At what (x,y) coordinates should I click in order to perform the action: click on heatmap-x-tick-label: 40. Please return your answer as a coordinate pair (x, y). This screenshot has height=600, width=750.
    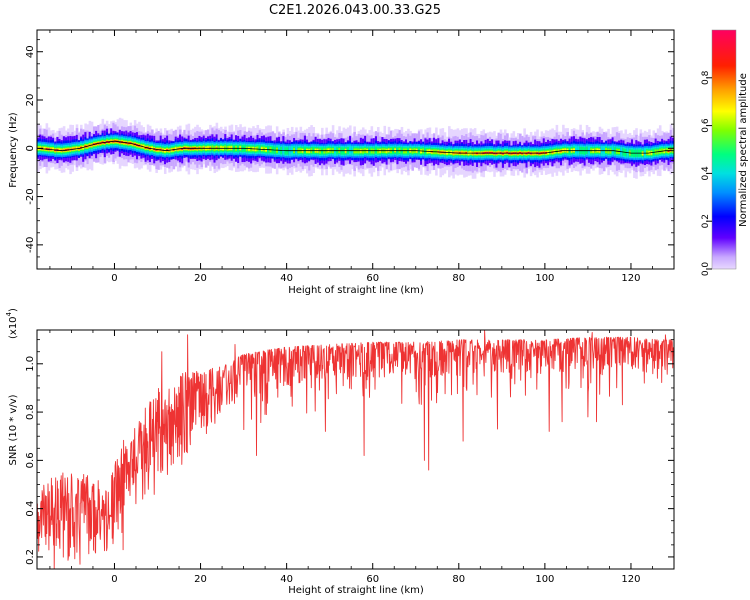
    Looking at the image, I should click on (286, 278).